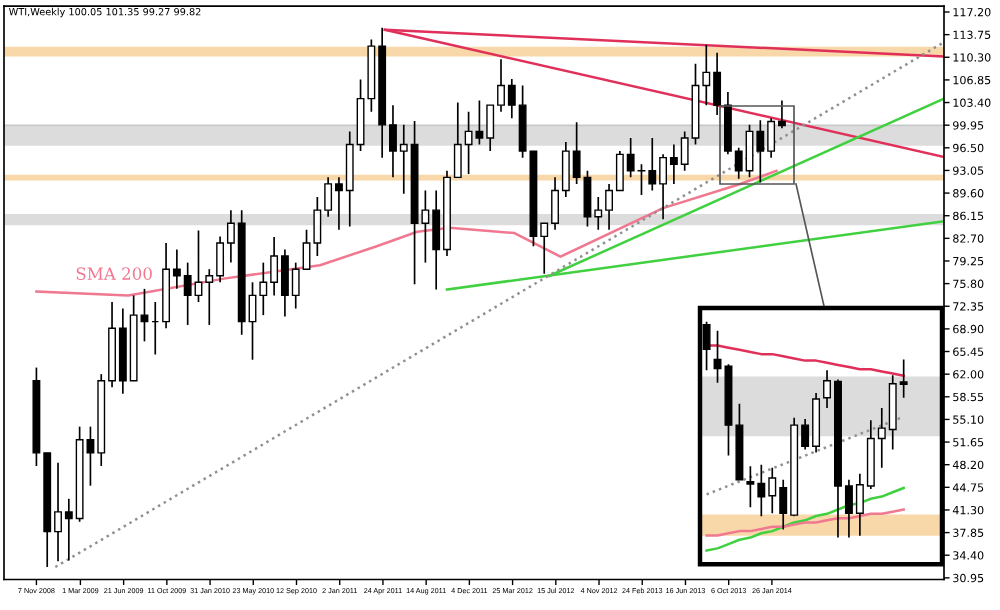  What do you see at coordinates (114, 273) in the screenshot?
I see `series-label: SMA 200` at bounding box center [114, 273].